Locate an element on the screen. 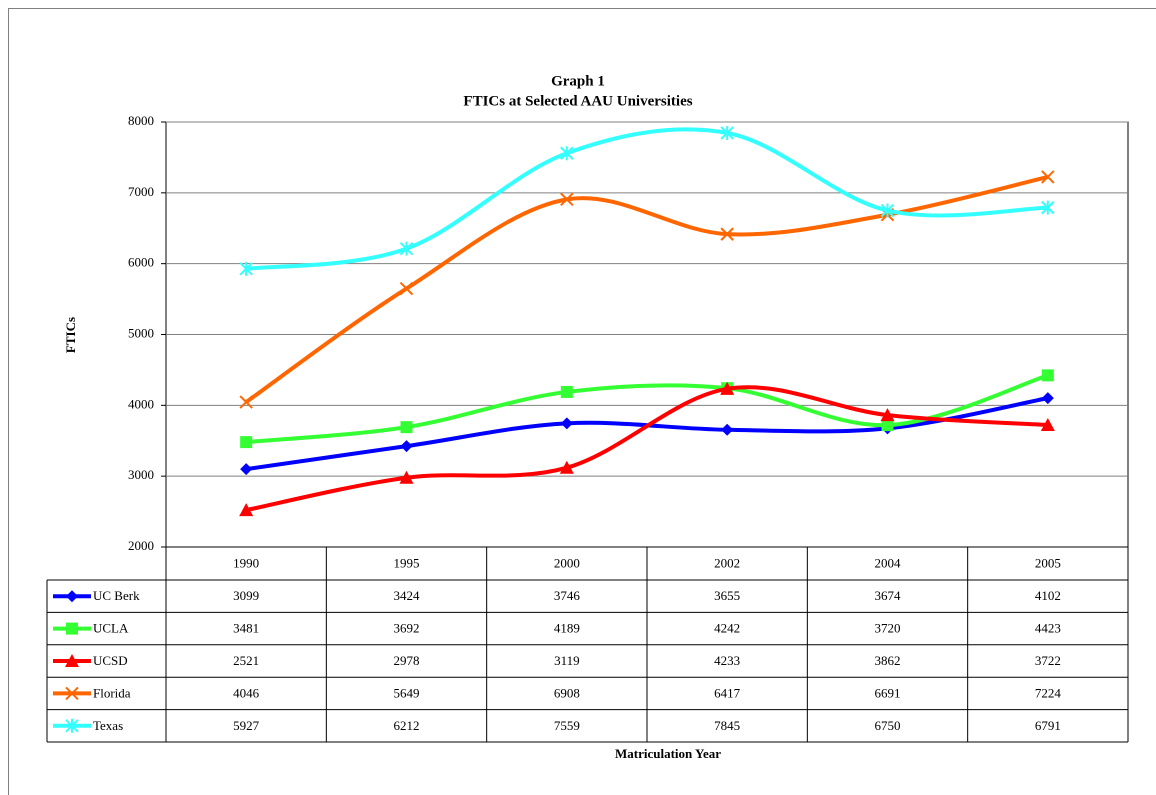 The width and height of the screenshot is (1156, 795). table-value: 4046 is located at coordinates (246, 692).